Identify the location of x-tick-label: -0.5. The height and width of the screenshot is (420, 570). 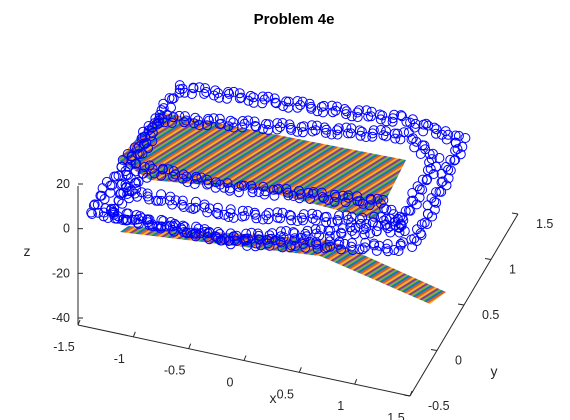
(175, 371).